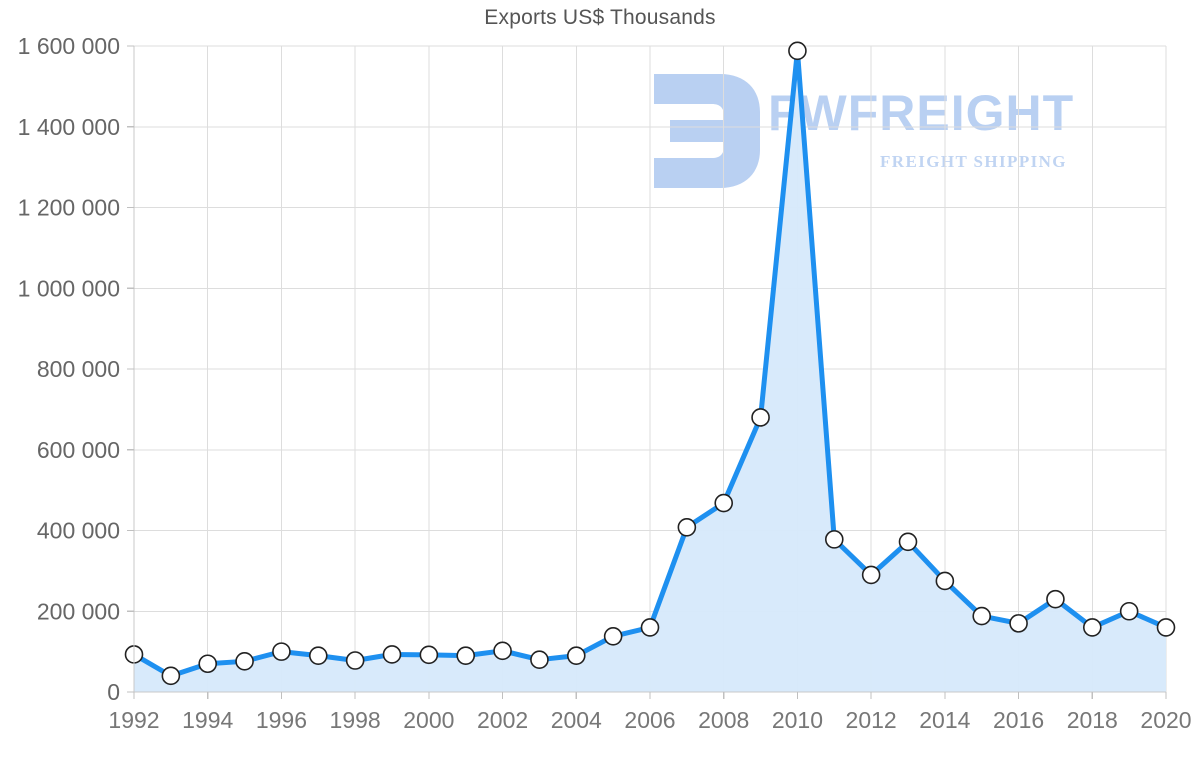 The width and height of the screenshot is (1200, 763). Describe the element at coordinates (502, 720) in the screenshot. I see `x-axis-tick-label: 2002` at that location.